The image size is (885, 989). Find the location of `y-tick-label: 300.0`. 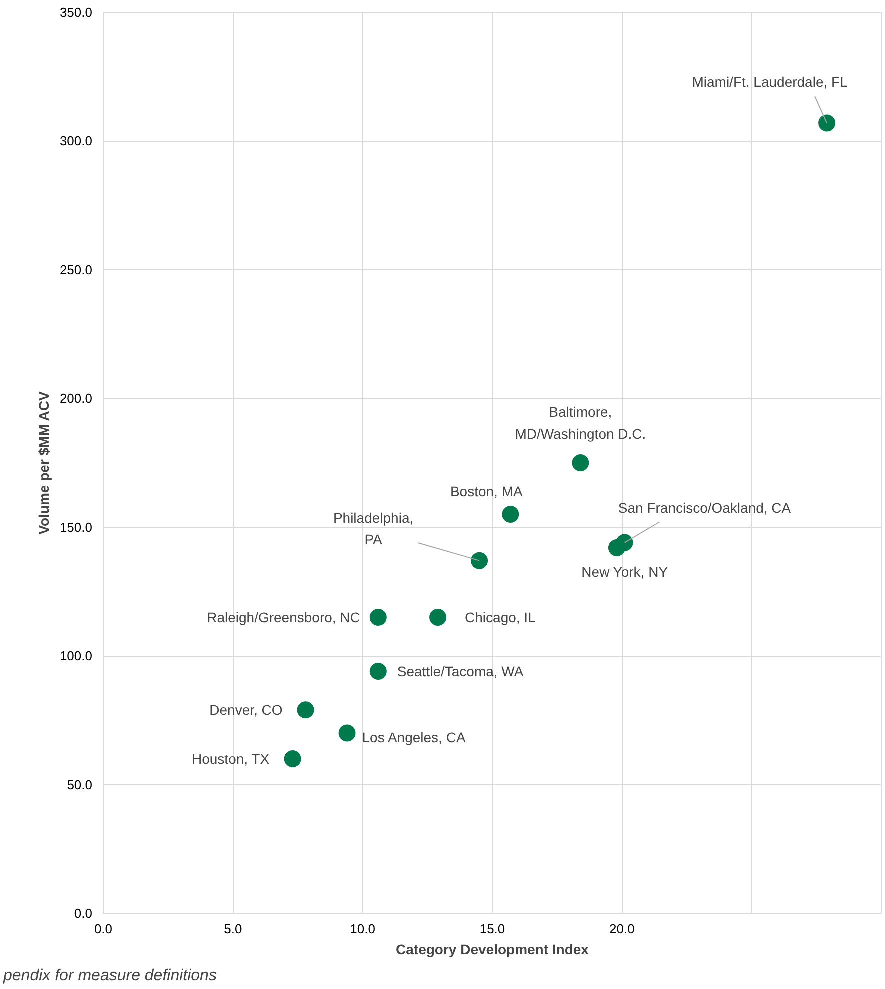

y-tick-label: 300.0 is located at coordinates (76, 141).